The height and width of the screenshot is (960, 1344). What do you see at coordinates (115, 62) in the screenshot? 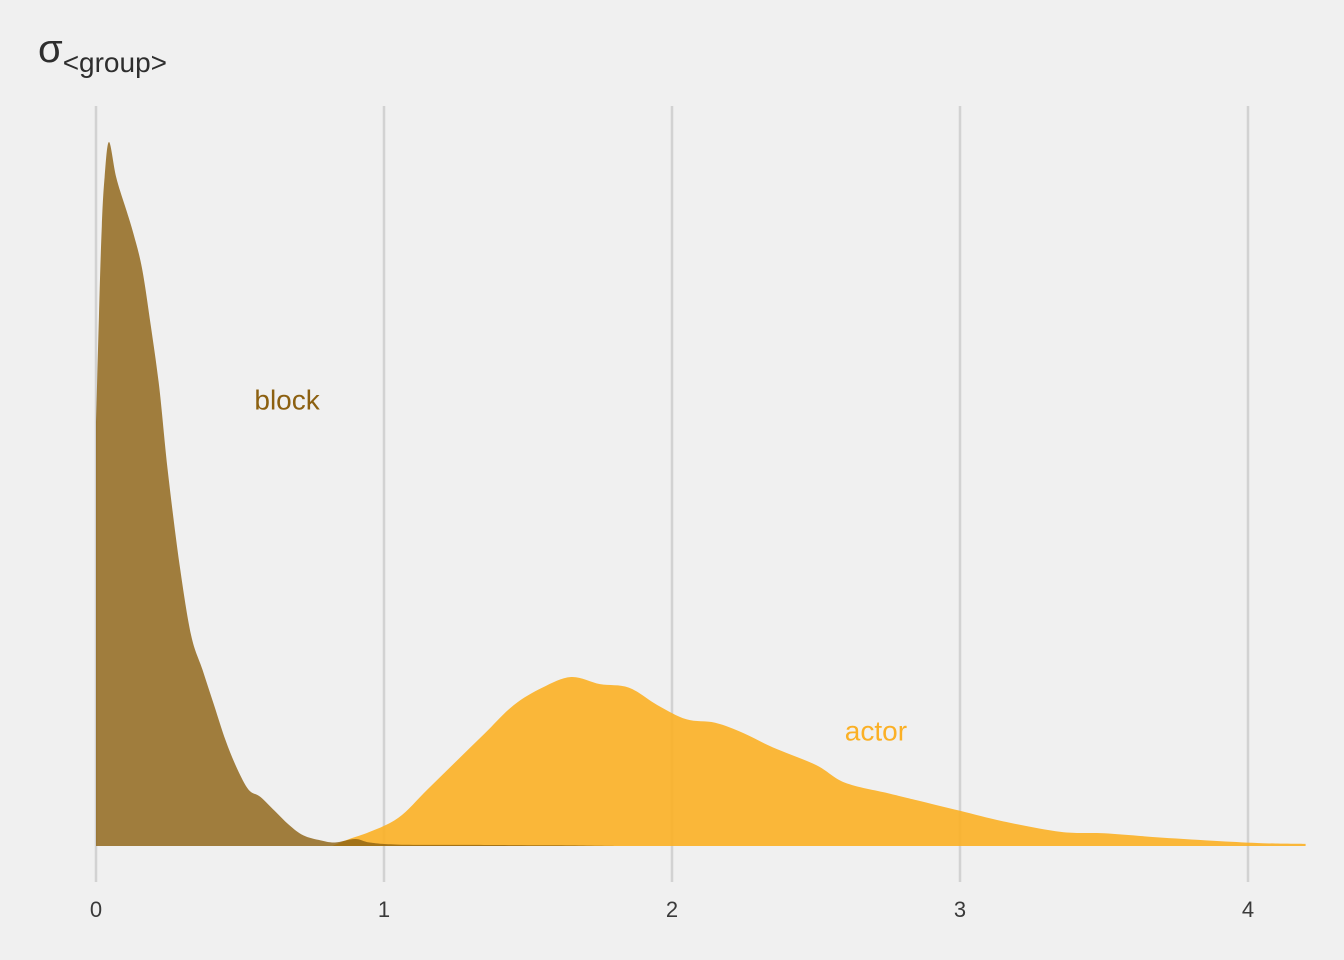
I see `title-subscript: <group>` at bounding box center [115, 62].